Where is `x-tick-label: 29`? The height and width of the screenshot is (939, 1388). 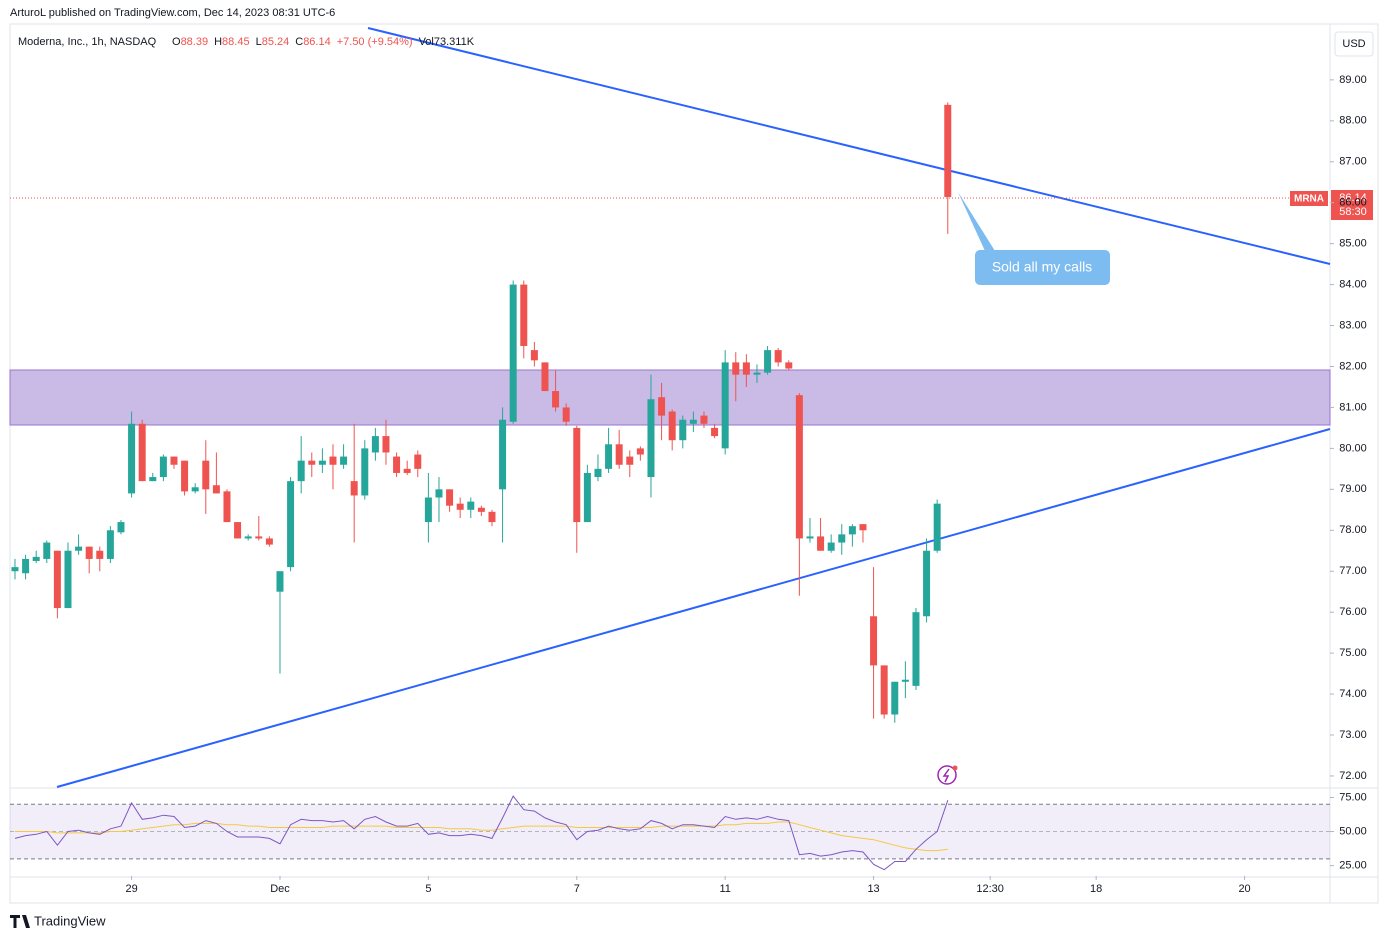
x-tick-label: 29 is located at coordinates (131, 889).